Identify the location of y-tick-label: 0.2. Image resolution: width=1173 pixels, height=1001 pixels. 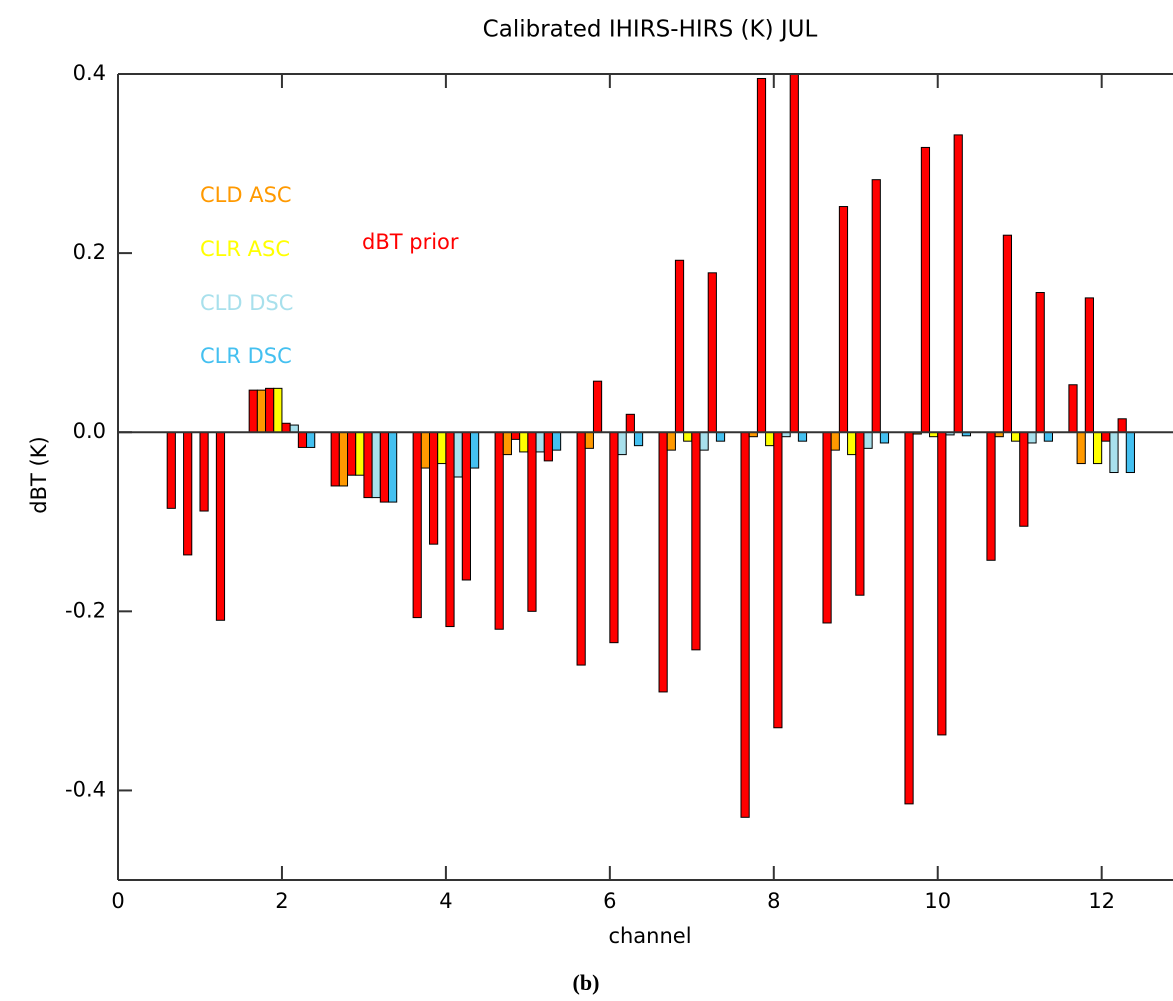
(89, 252).